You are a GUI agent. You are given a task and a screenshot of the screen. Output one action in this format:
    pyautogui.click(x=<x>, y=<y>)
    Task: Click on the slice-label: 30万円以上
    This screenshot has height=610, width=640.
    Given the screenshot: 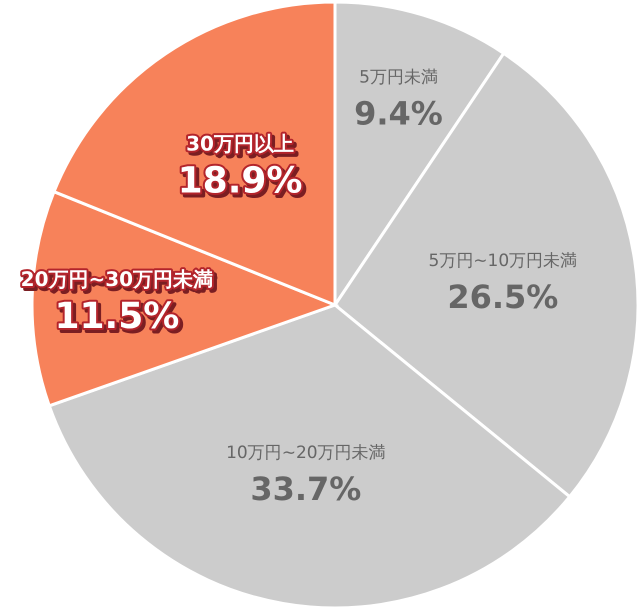 What is the action you would take?
    pyautogui.click(x=240, y=143)
    